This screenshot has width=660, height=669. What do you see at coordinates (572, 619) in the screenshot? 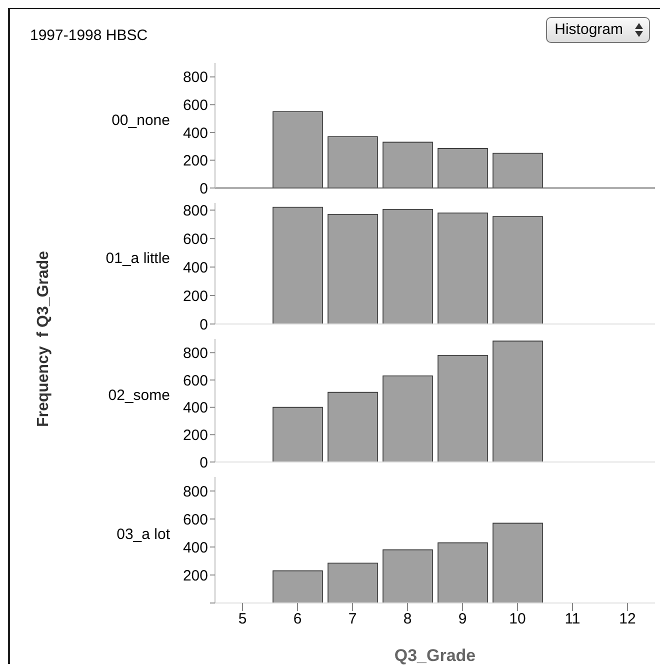
I see `x-tick-label: 11` at bounding box center [572, 619].